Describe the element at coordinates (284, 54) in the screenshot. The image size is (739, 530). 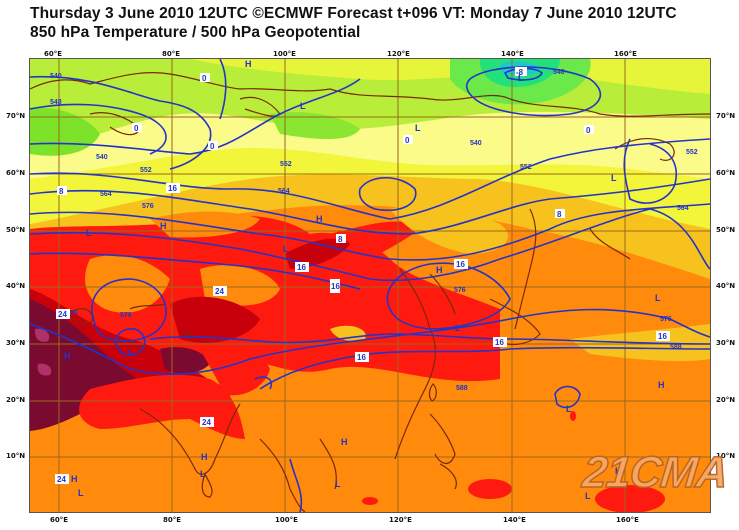
I see `lon-tick-top: 100°E` at that location.